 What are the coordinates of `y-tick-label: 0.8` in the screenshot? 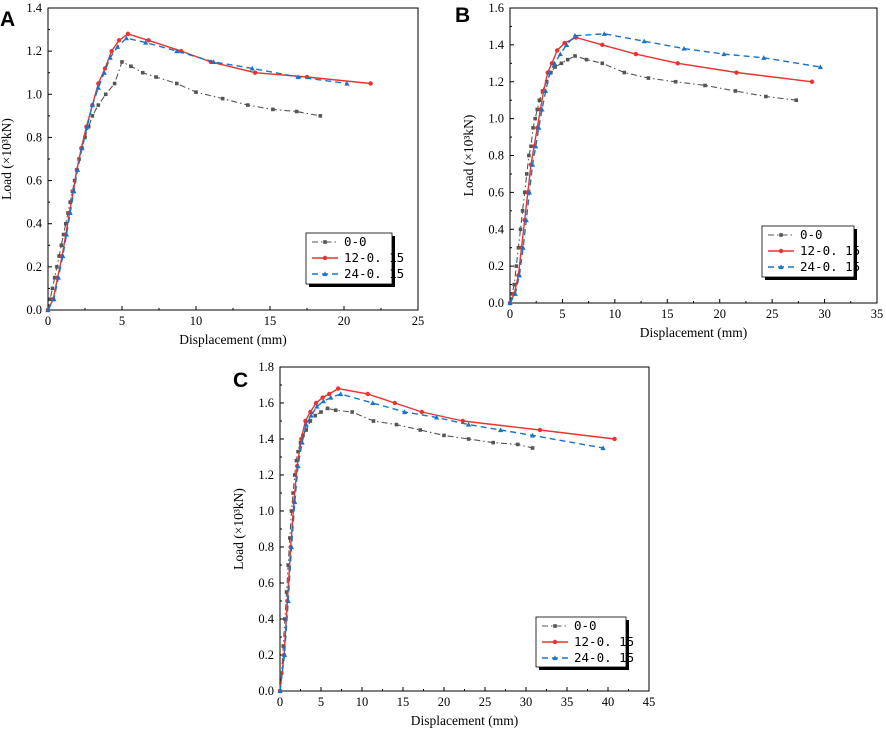 It's located at (34, 137).